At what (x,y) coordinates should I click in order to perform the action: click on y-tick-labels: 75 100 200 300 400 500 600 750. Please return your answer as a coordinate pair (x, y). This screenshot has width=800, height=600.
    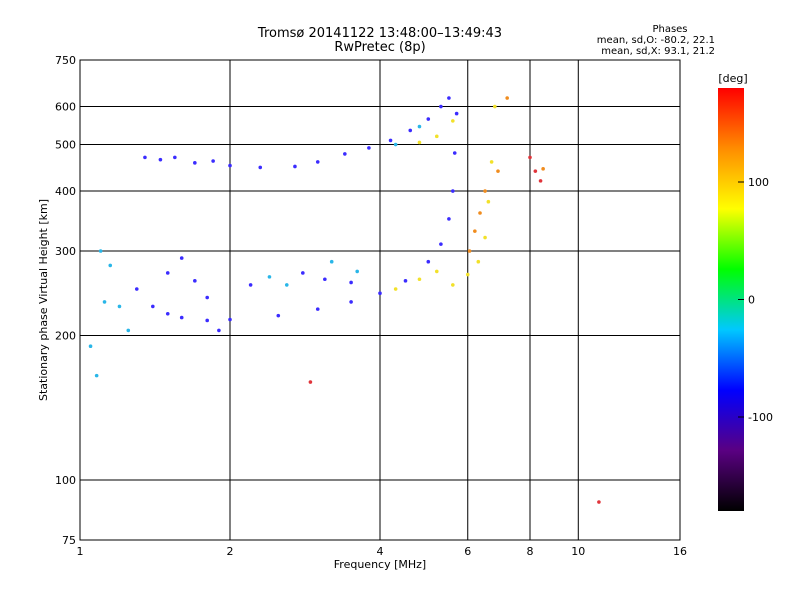
    Looking at the image, I should click on (65, 300).